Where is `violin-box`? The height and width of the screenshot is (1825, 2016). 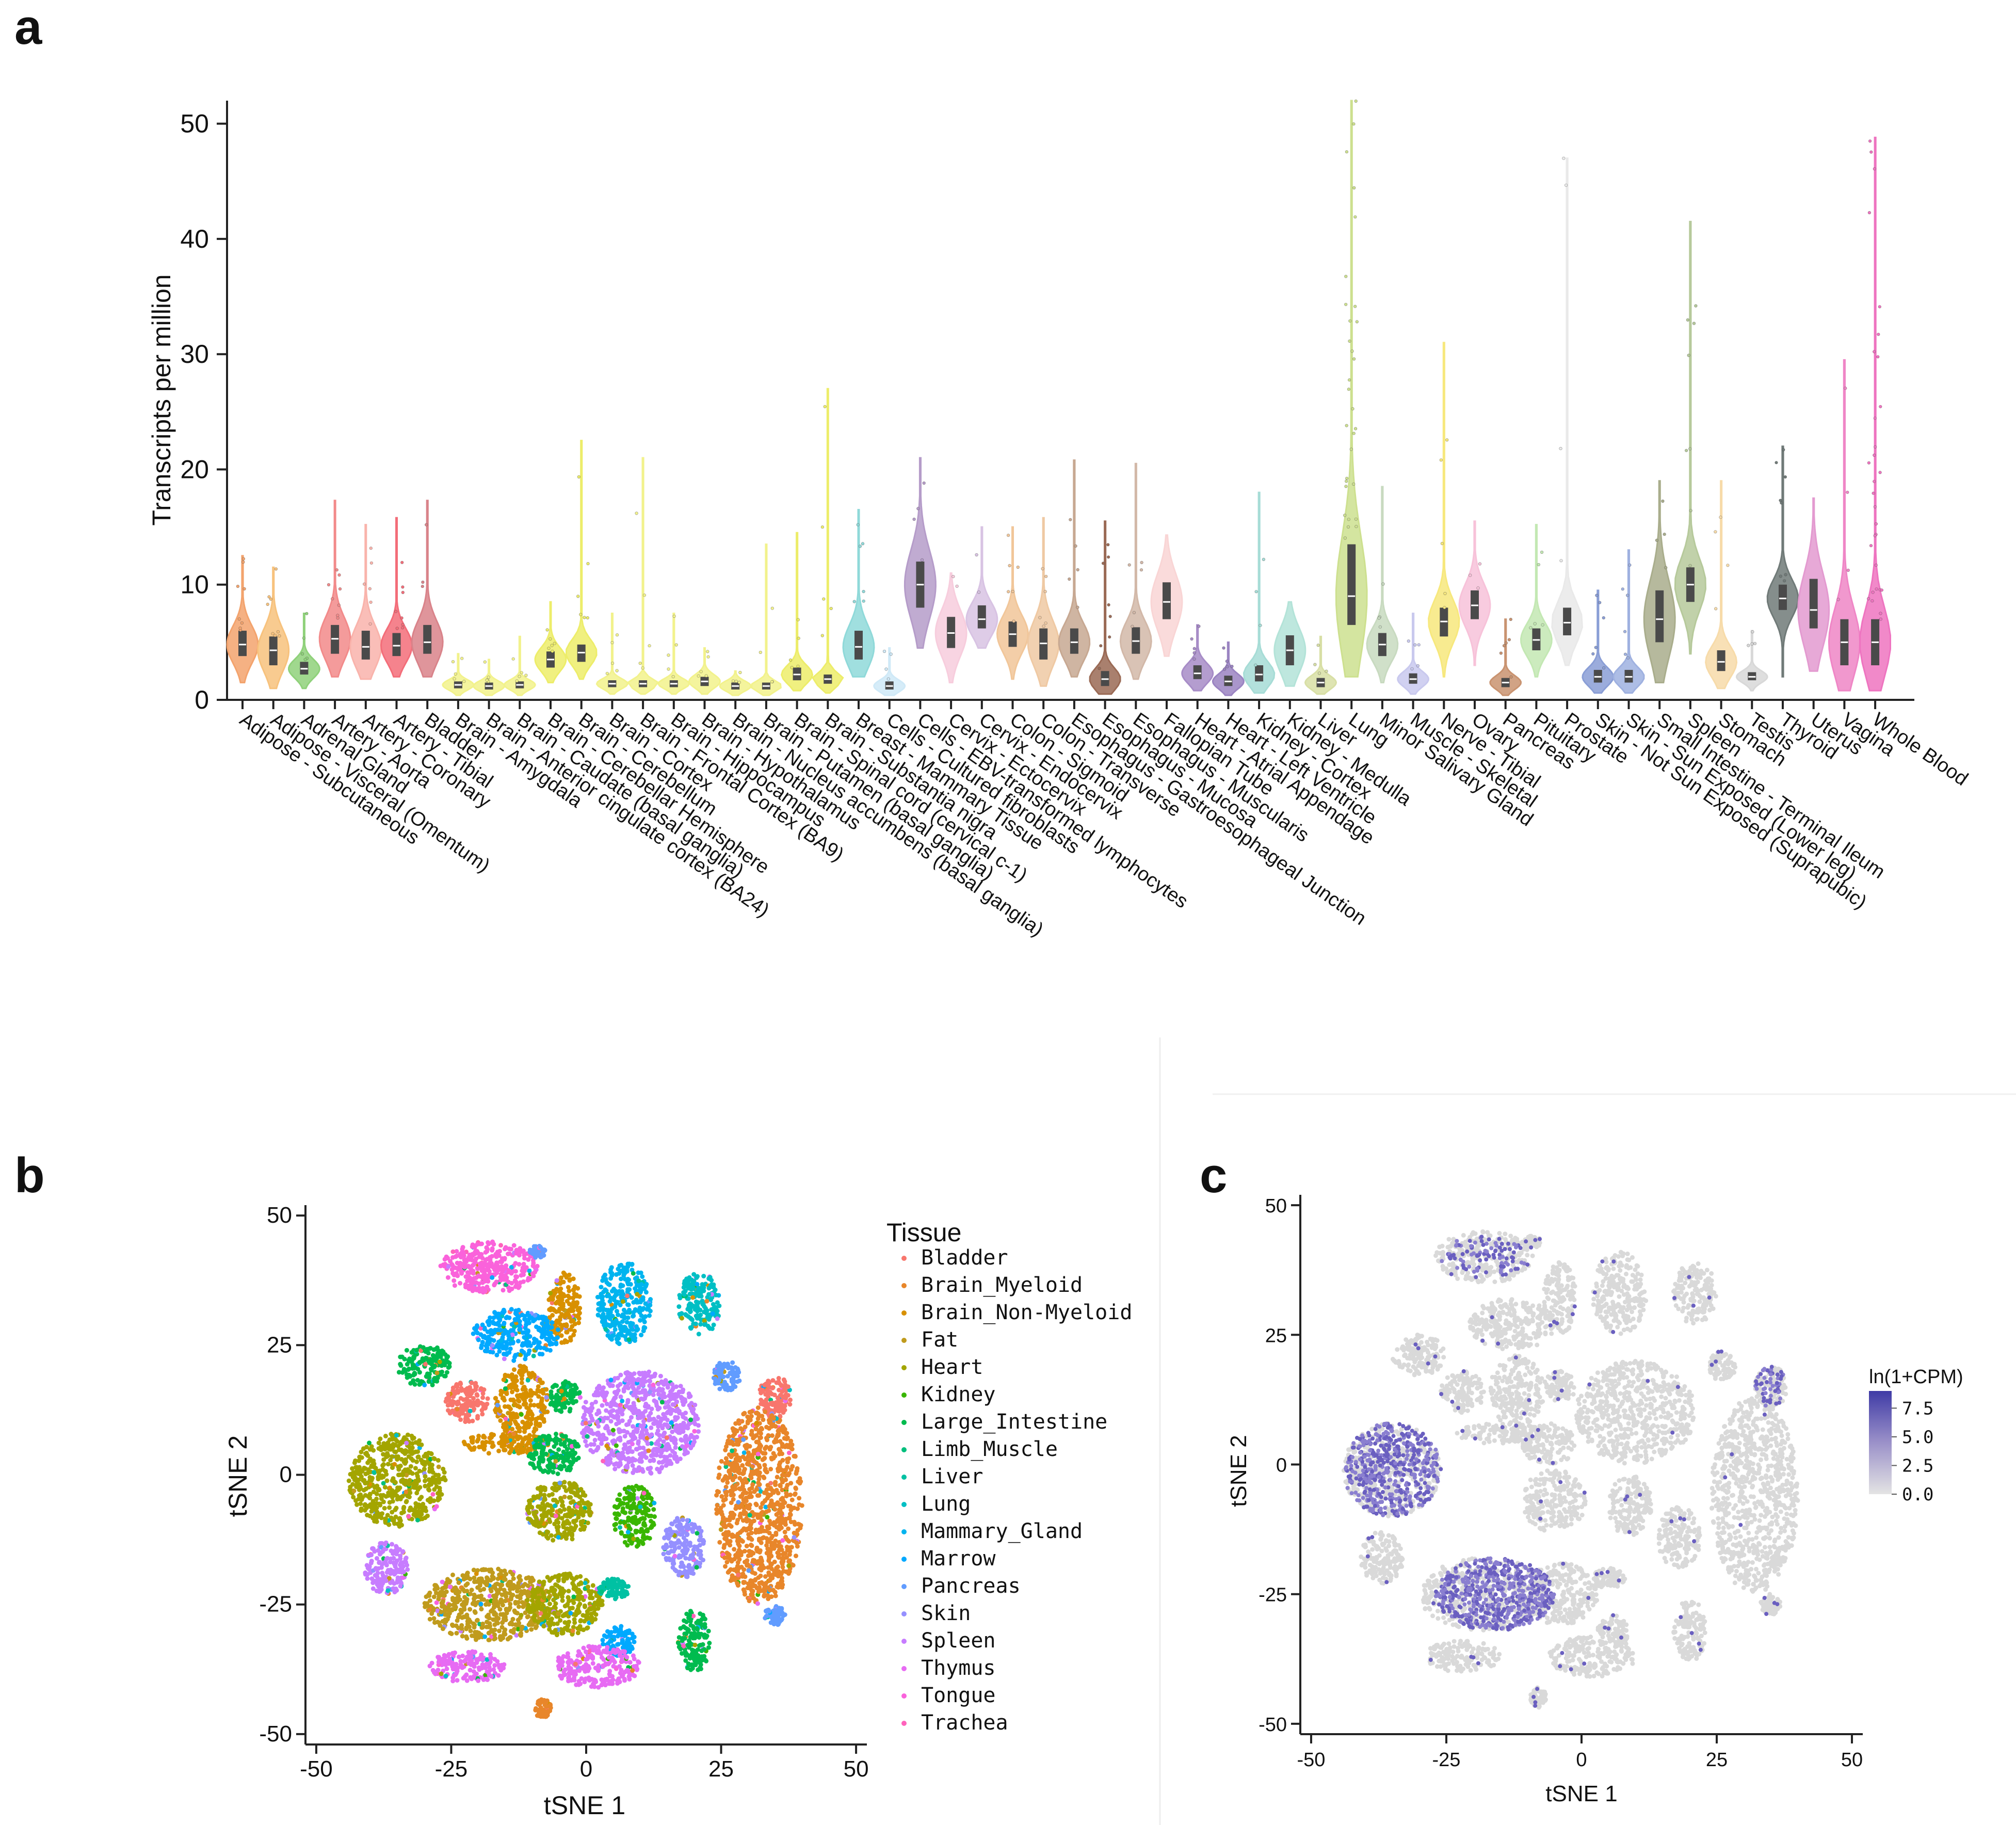
violin-box is located at coordinates (982, 617).